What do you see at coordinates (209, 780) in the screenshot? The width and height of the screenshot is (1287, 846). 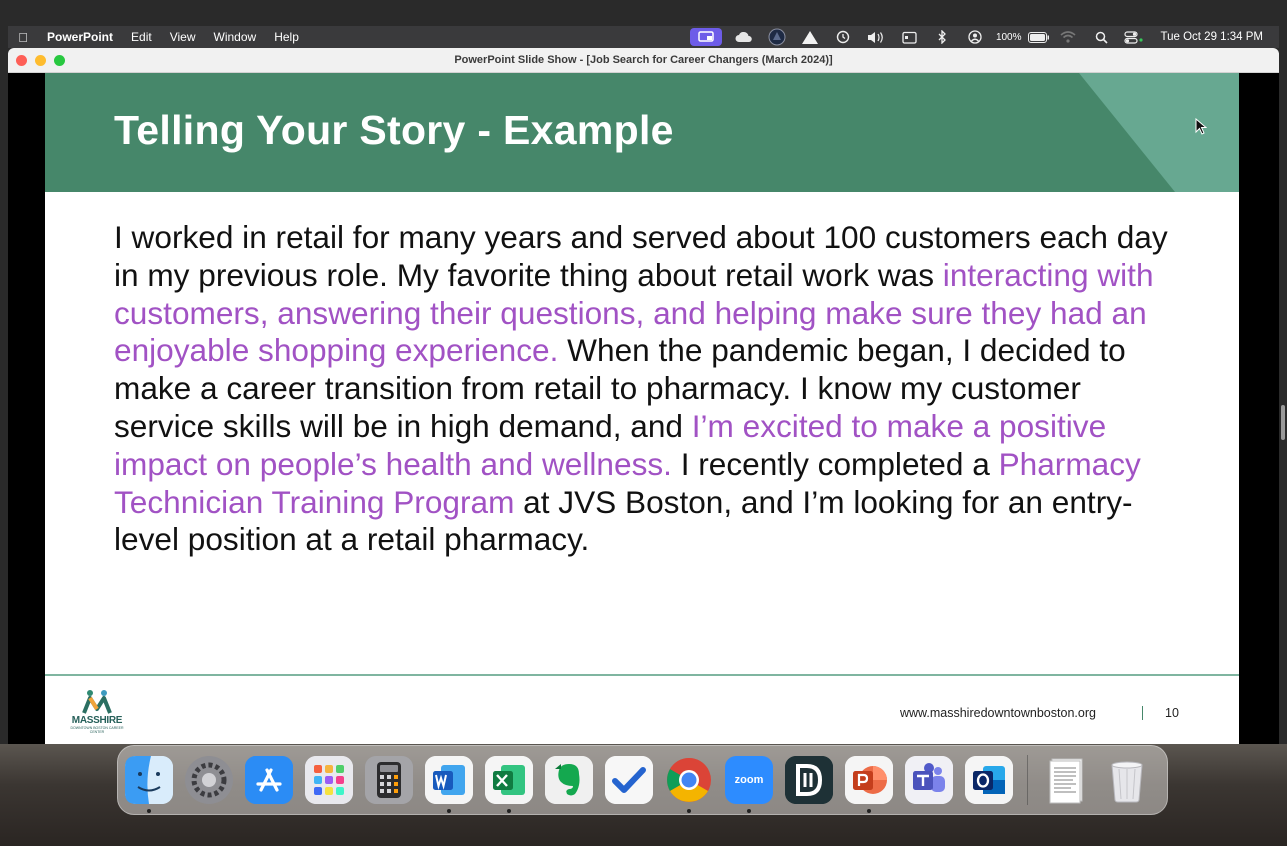 I see `dock-settings-icon` at bounding box center [209, 780].